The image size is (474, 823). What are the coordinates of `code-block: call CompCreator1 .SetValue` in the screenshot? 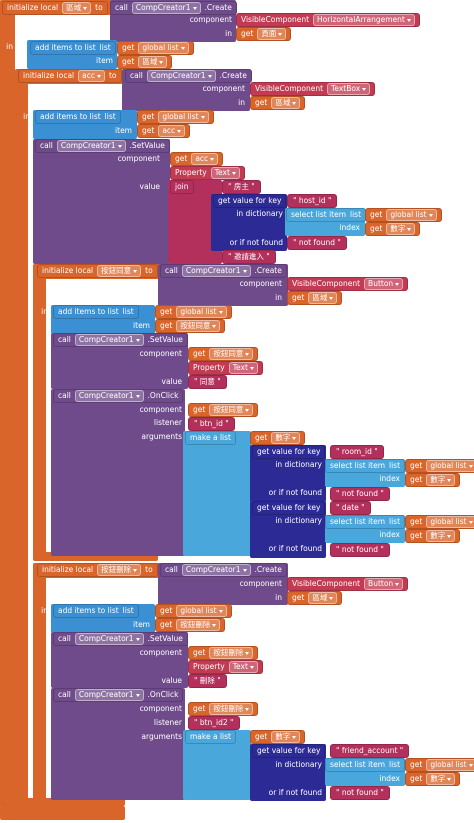 It's located at (120, 340).